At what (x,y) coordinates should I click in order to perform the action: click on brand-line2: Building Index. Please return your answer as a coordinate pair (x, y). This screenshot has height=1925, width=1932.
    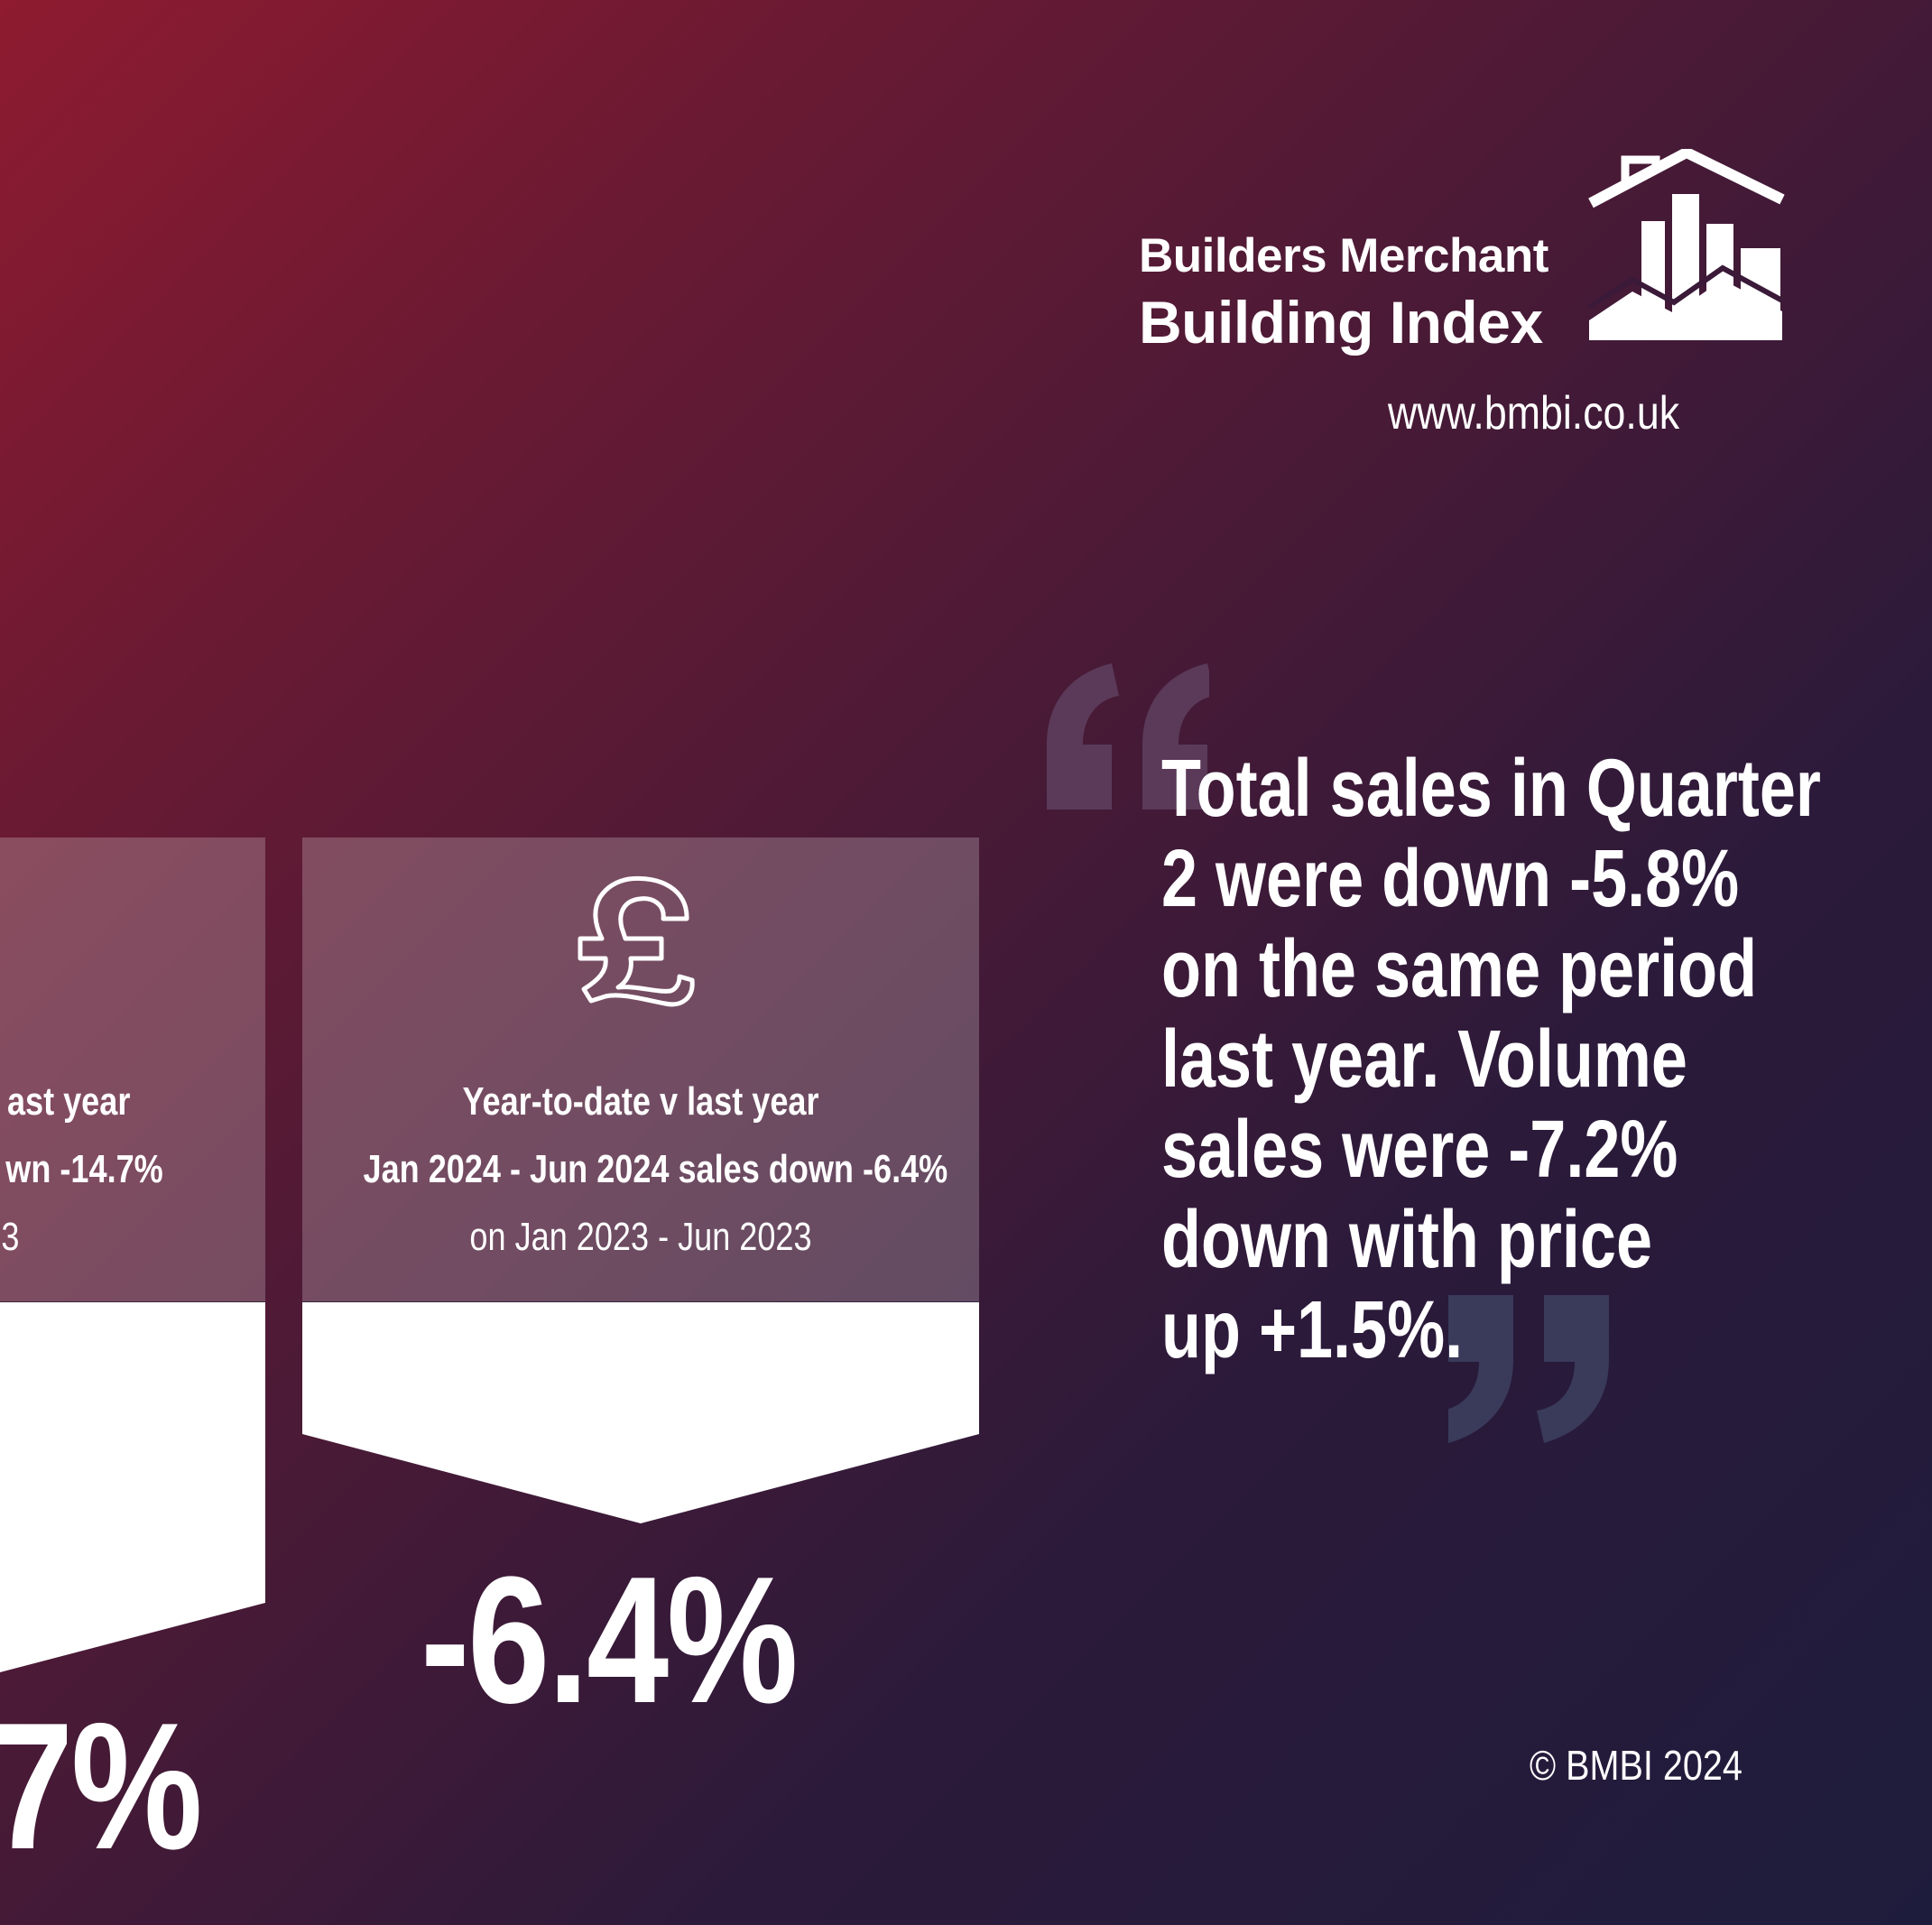
    Looking at the image, I should click on (1341, 322).